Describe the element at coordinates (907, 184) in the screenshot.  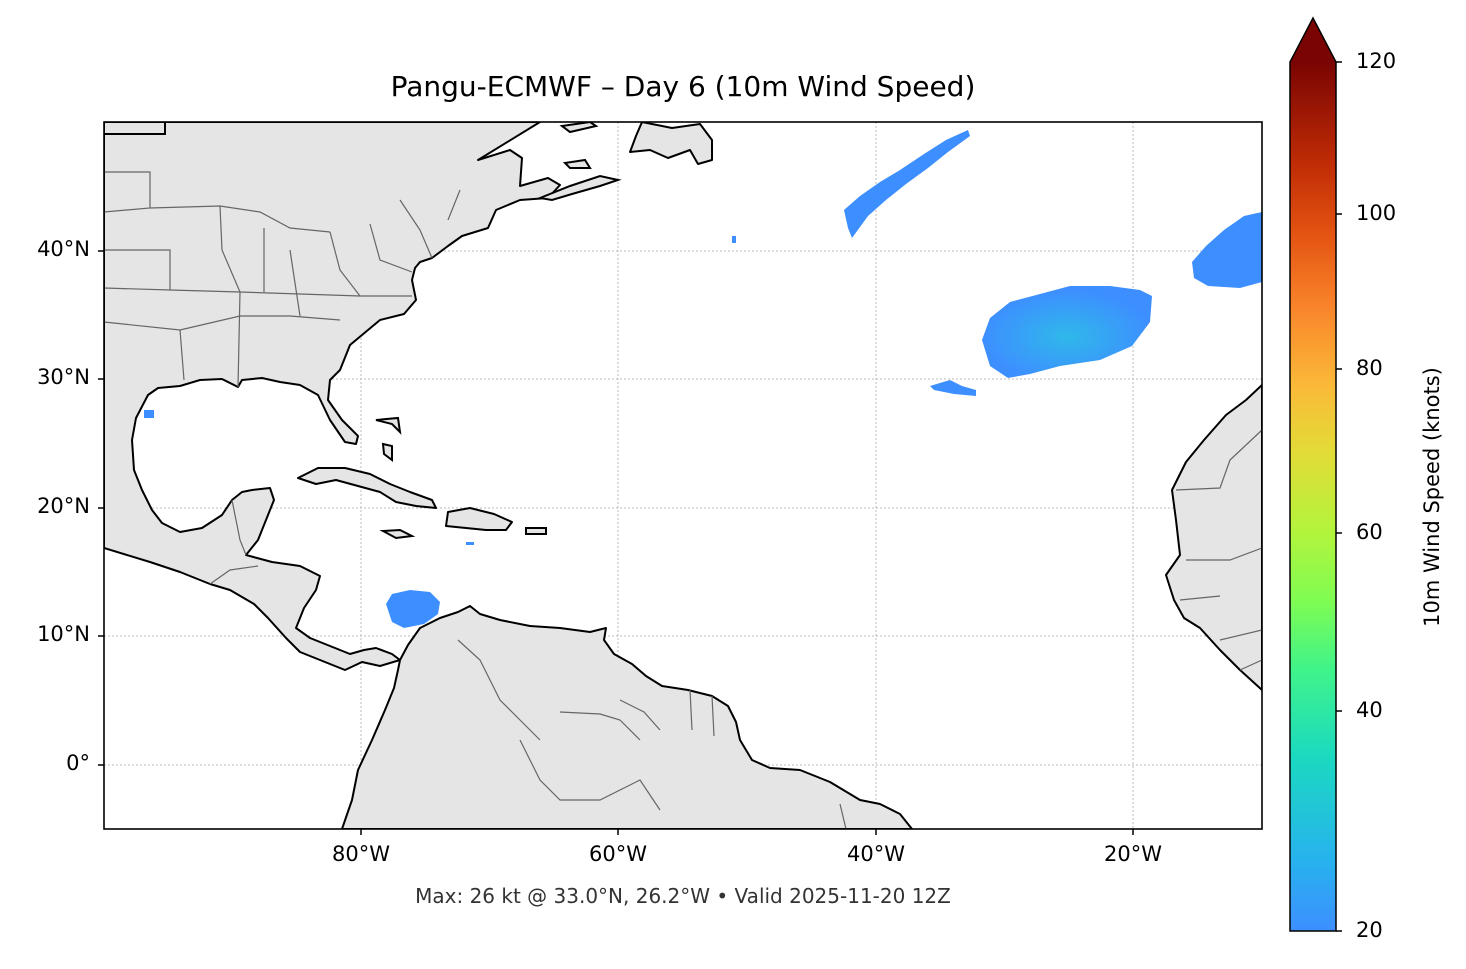
I see `wind-patch-north-atlantic` at that location.